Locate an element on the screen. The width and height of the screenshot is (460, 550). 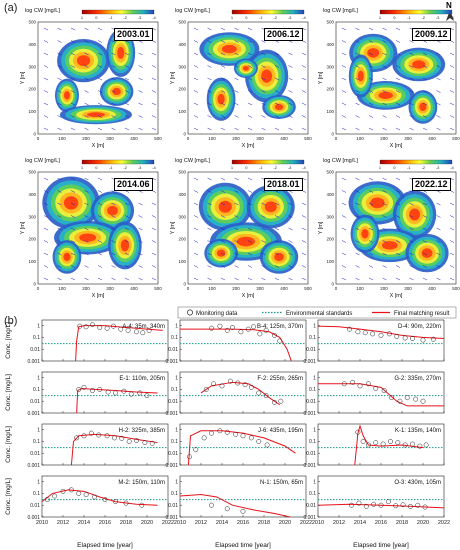
map-y-tick: 200 is located at coordinates (182, 239).